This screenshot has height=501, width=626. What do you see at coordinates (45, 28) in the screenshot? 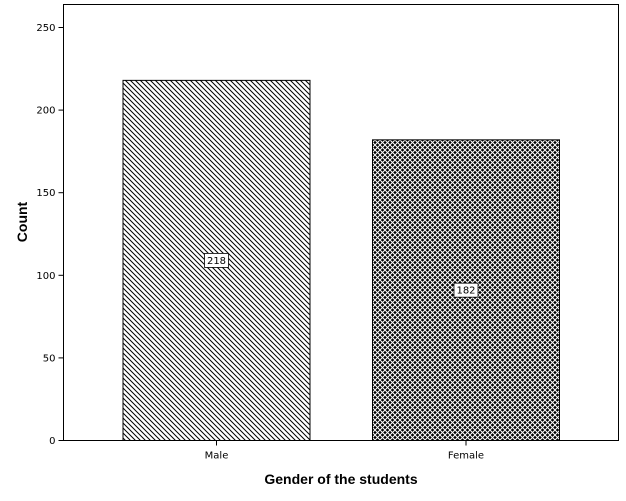
I see `y-tick-label: 250` at bounding box center [45, 28].